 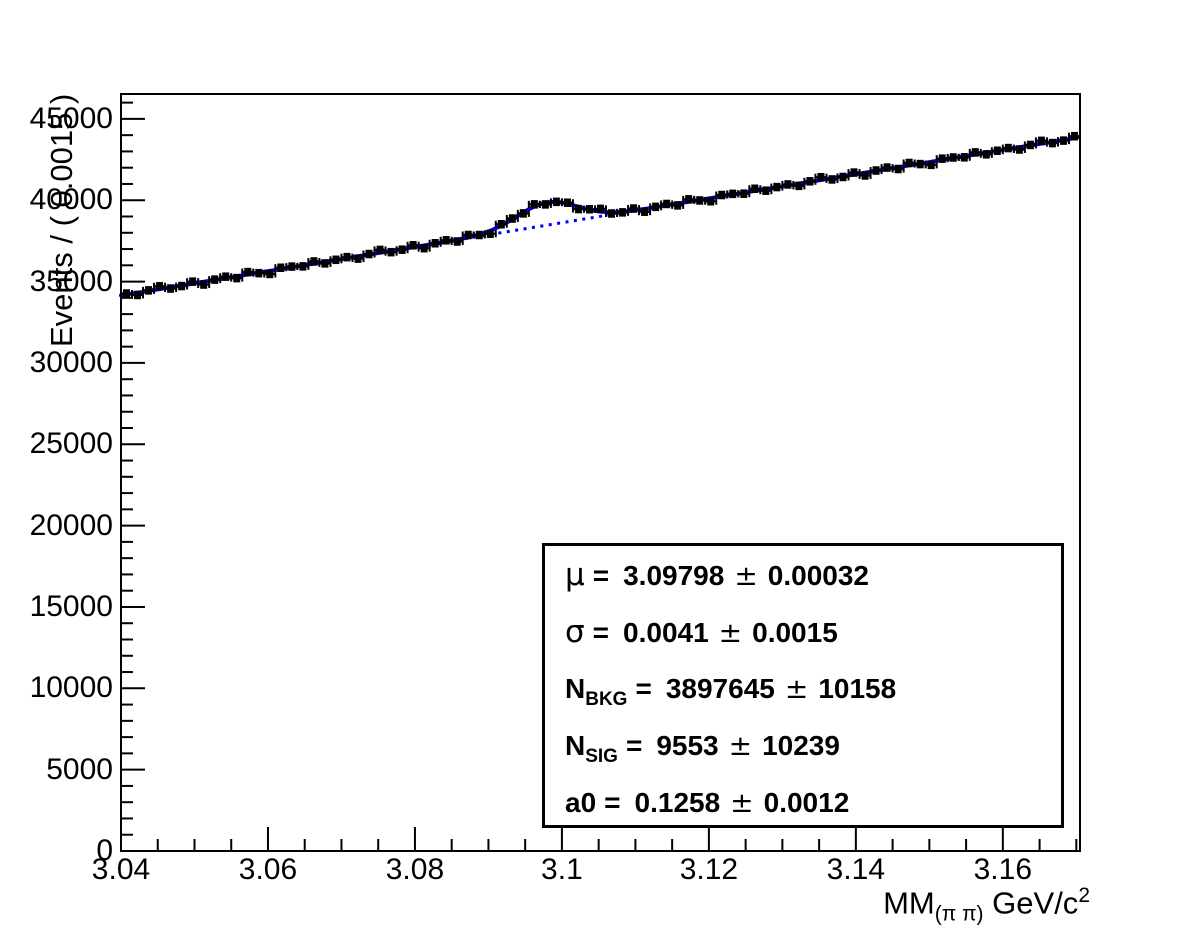 I want to click on y-tick-label: 45000, so click(x=71, y=118).